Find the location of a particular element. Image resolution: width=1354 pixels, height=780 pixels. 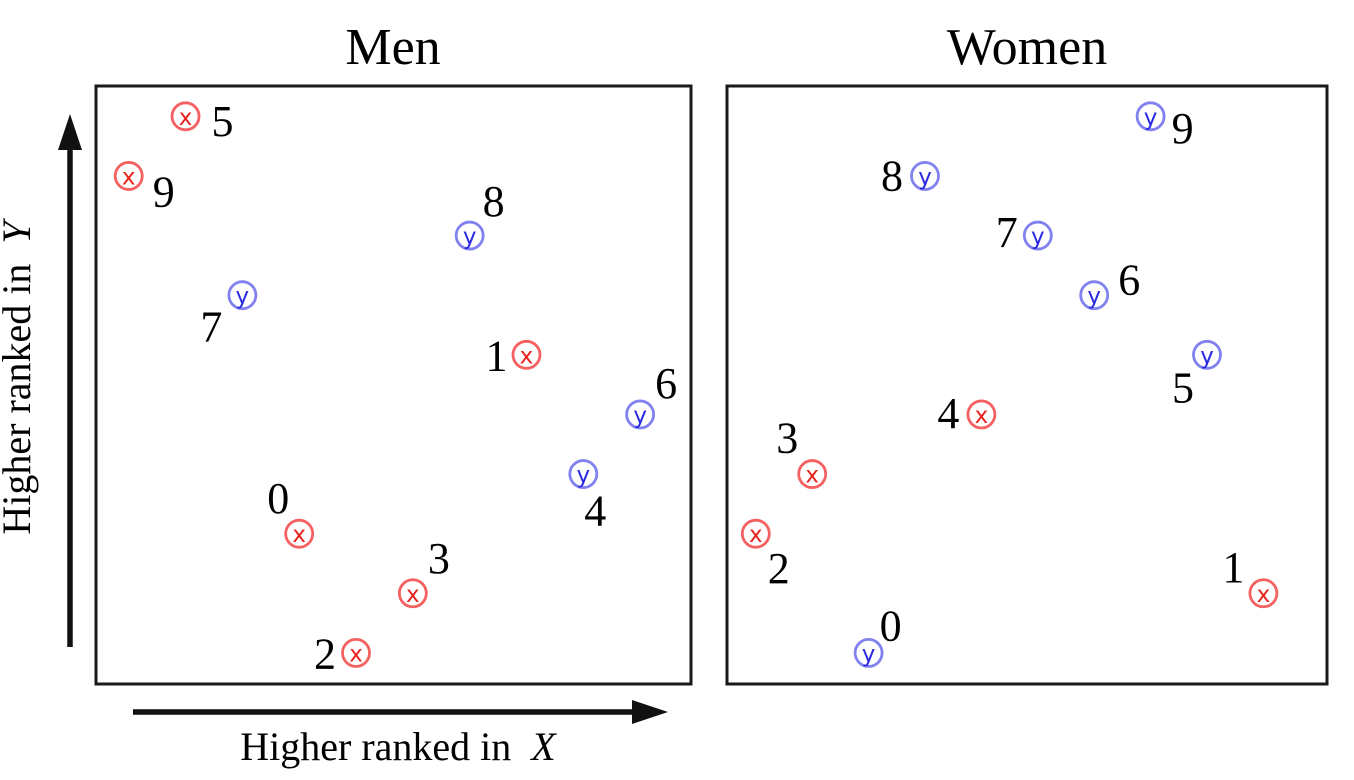

men-point-label-4: 4 is located at coordinates (595, 511).